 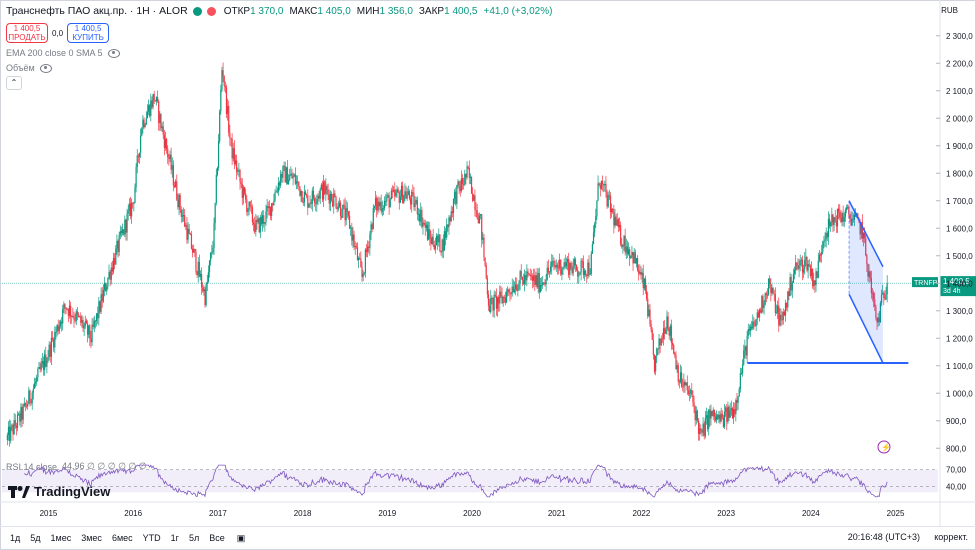 What do you see at coordinates (956, 448) in the screenshot?
I see `y-tick-label: 800,0` at bounding box center [956, 448].